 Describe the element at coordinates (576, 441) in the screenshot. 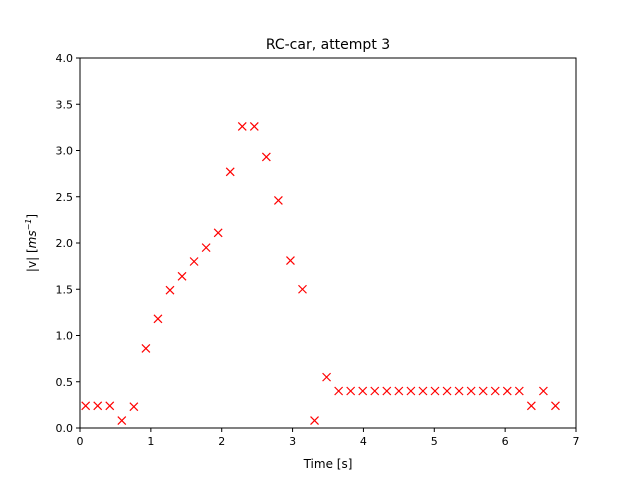

I see `x-tick-label: 7` at that location.